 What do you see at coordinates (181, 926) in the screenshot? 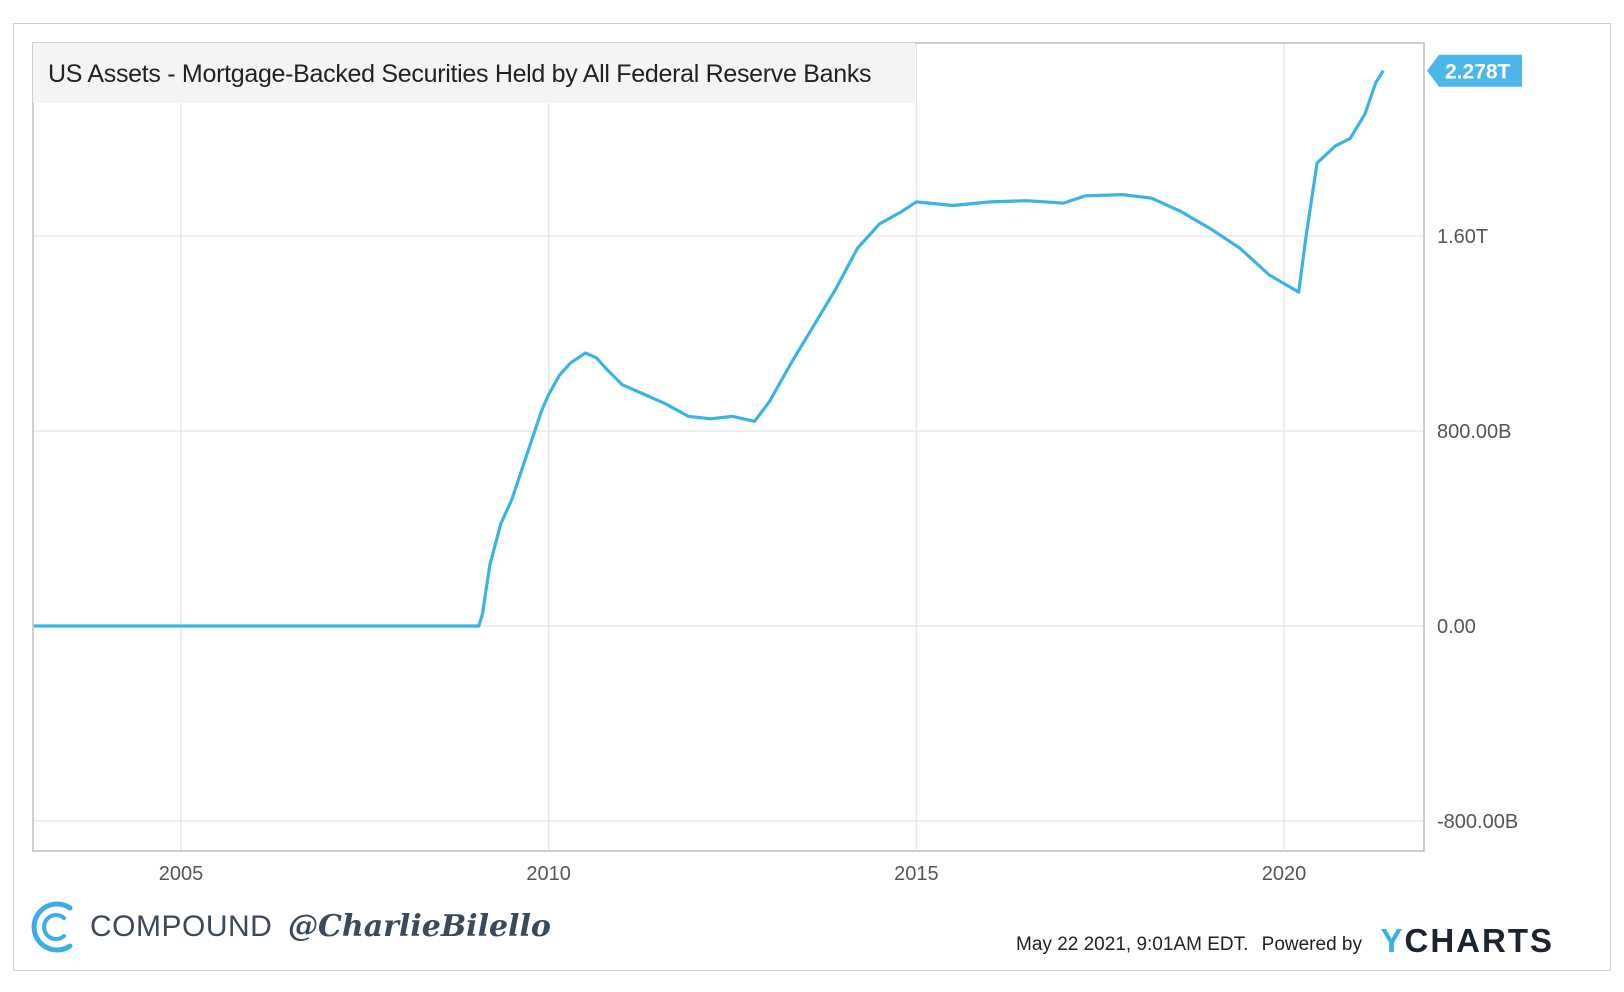
I see `brand-name: COMPOUND` at bounding box center [181, 926].